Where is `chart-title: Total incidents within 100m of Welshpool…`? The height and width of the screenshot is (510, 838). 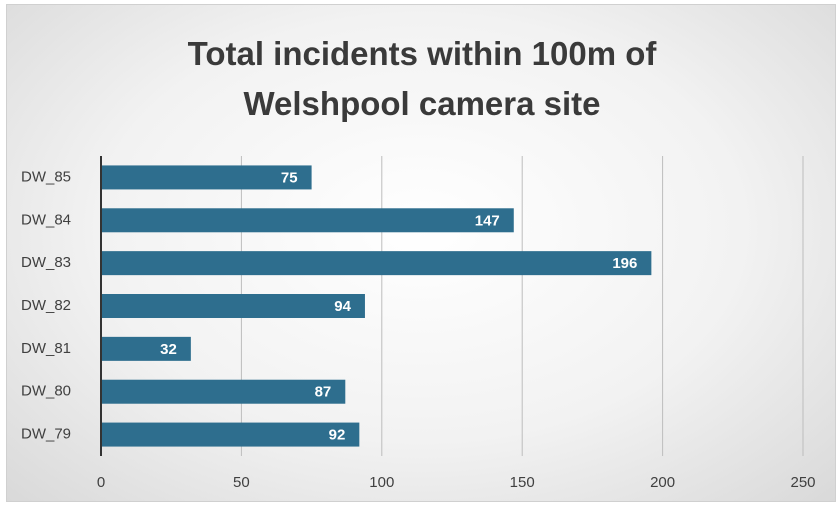 chart-title: Total incidents within 100m of Welshpool… is located at coordinates (422, 78).